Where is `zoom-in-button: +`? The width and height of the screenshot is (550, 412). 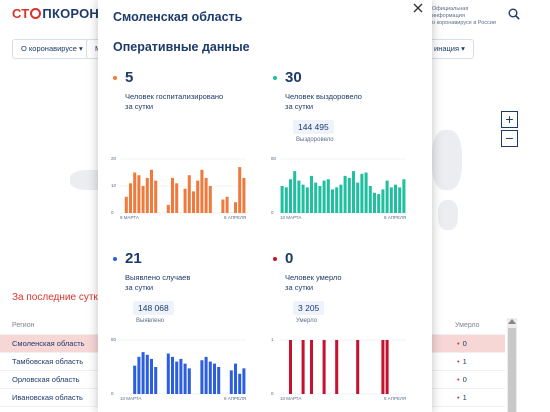 zoom-in-button: + is located at coordinates (509, 119).